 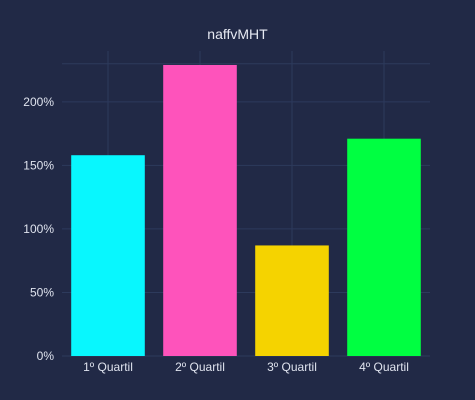 What do you see at coordinates (246, 367) in the screenshot?
I see `x-axis-ticks: 1º Quartil 2º Quartil 3º Quartil 4º Quartil` at bounding box center [246, 367].